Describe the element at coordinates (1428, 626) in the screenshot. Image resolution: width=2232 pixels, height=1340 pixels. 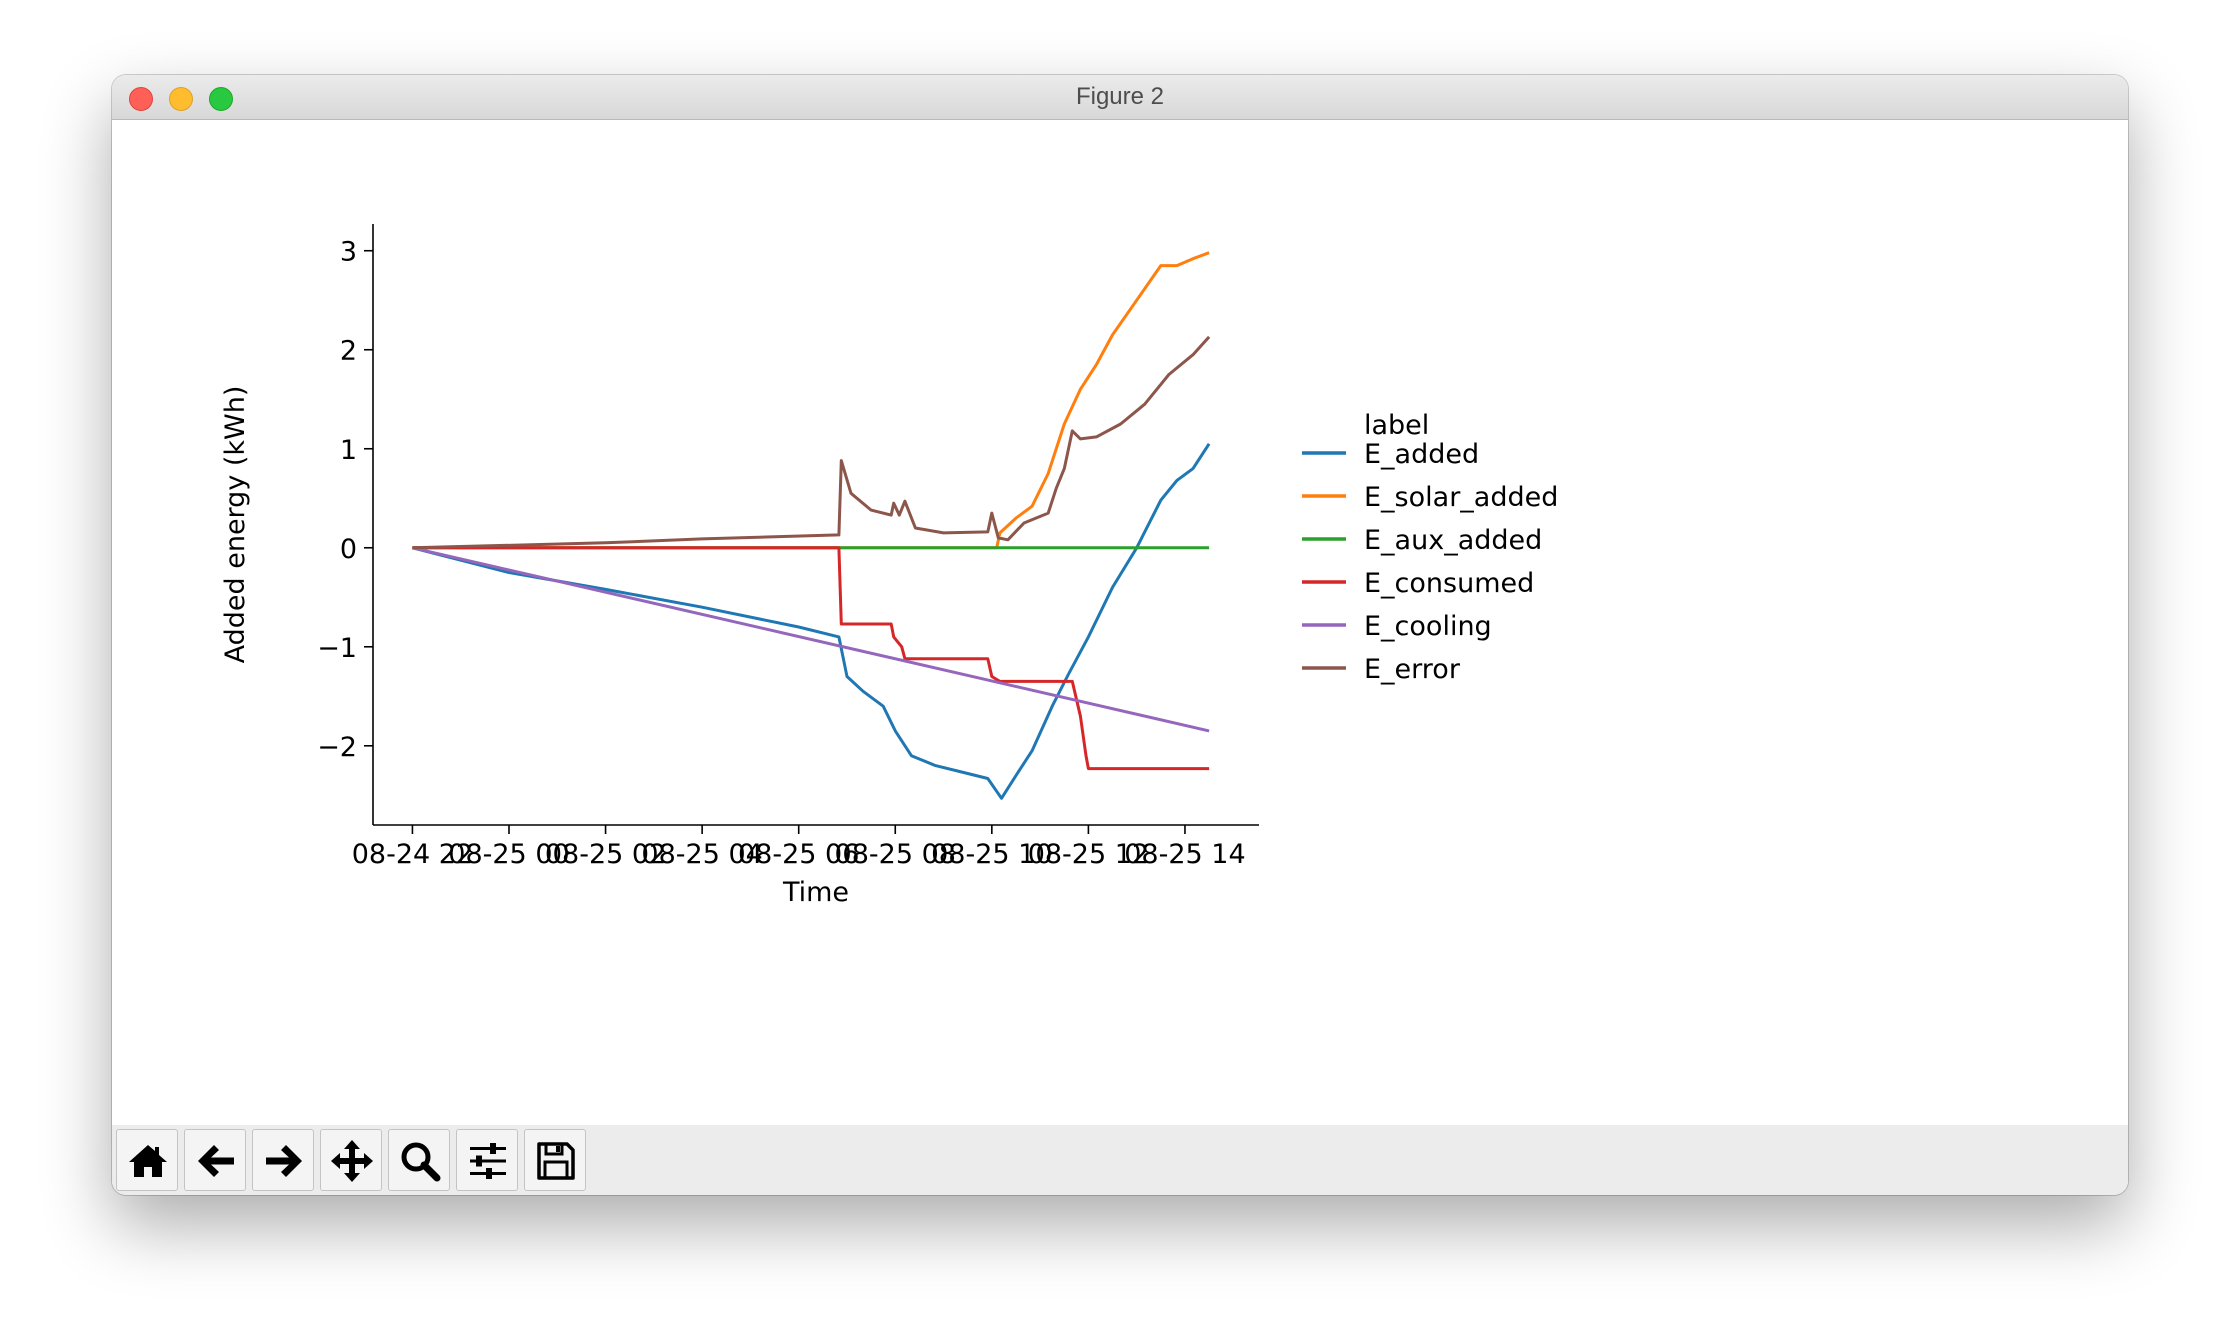
I see `legend-entry-label: E_cooling` at that location.